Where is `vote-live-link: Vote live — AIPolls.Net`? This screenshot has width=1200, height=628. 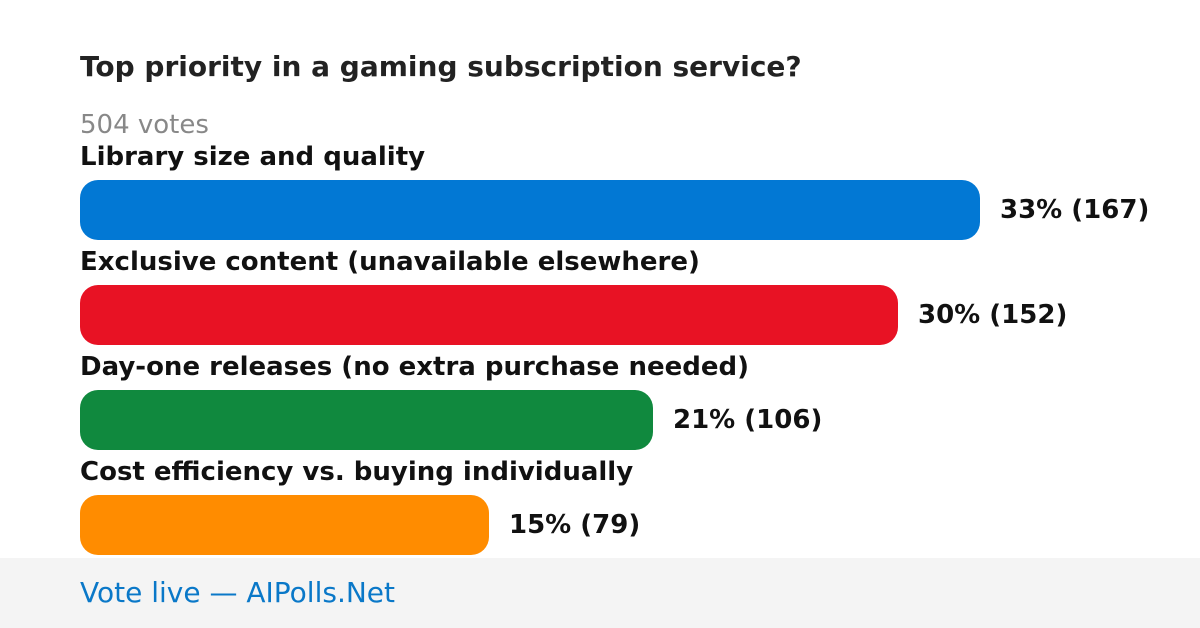
vote-live-link: Vote live — AIPolls.Net is located at coordinates (237, 592).